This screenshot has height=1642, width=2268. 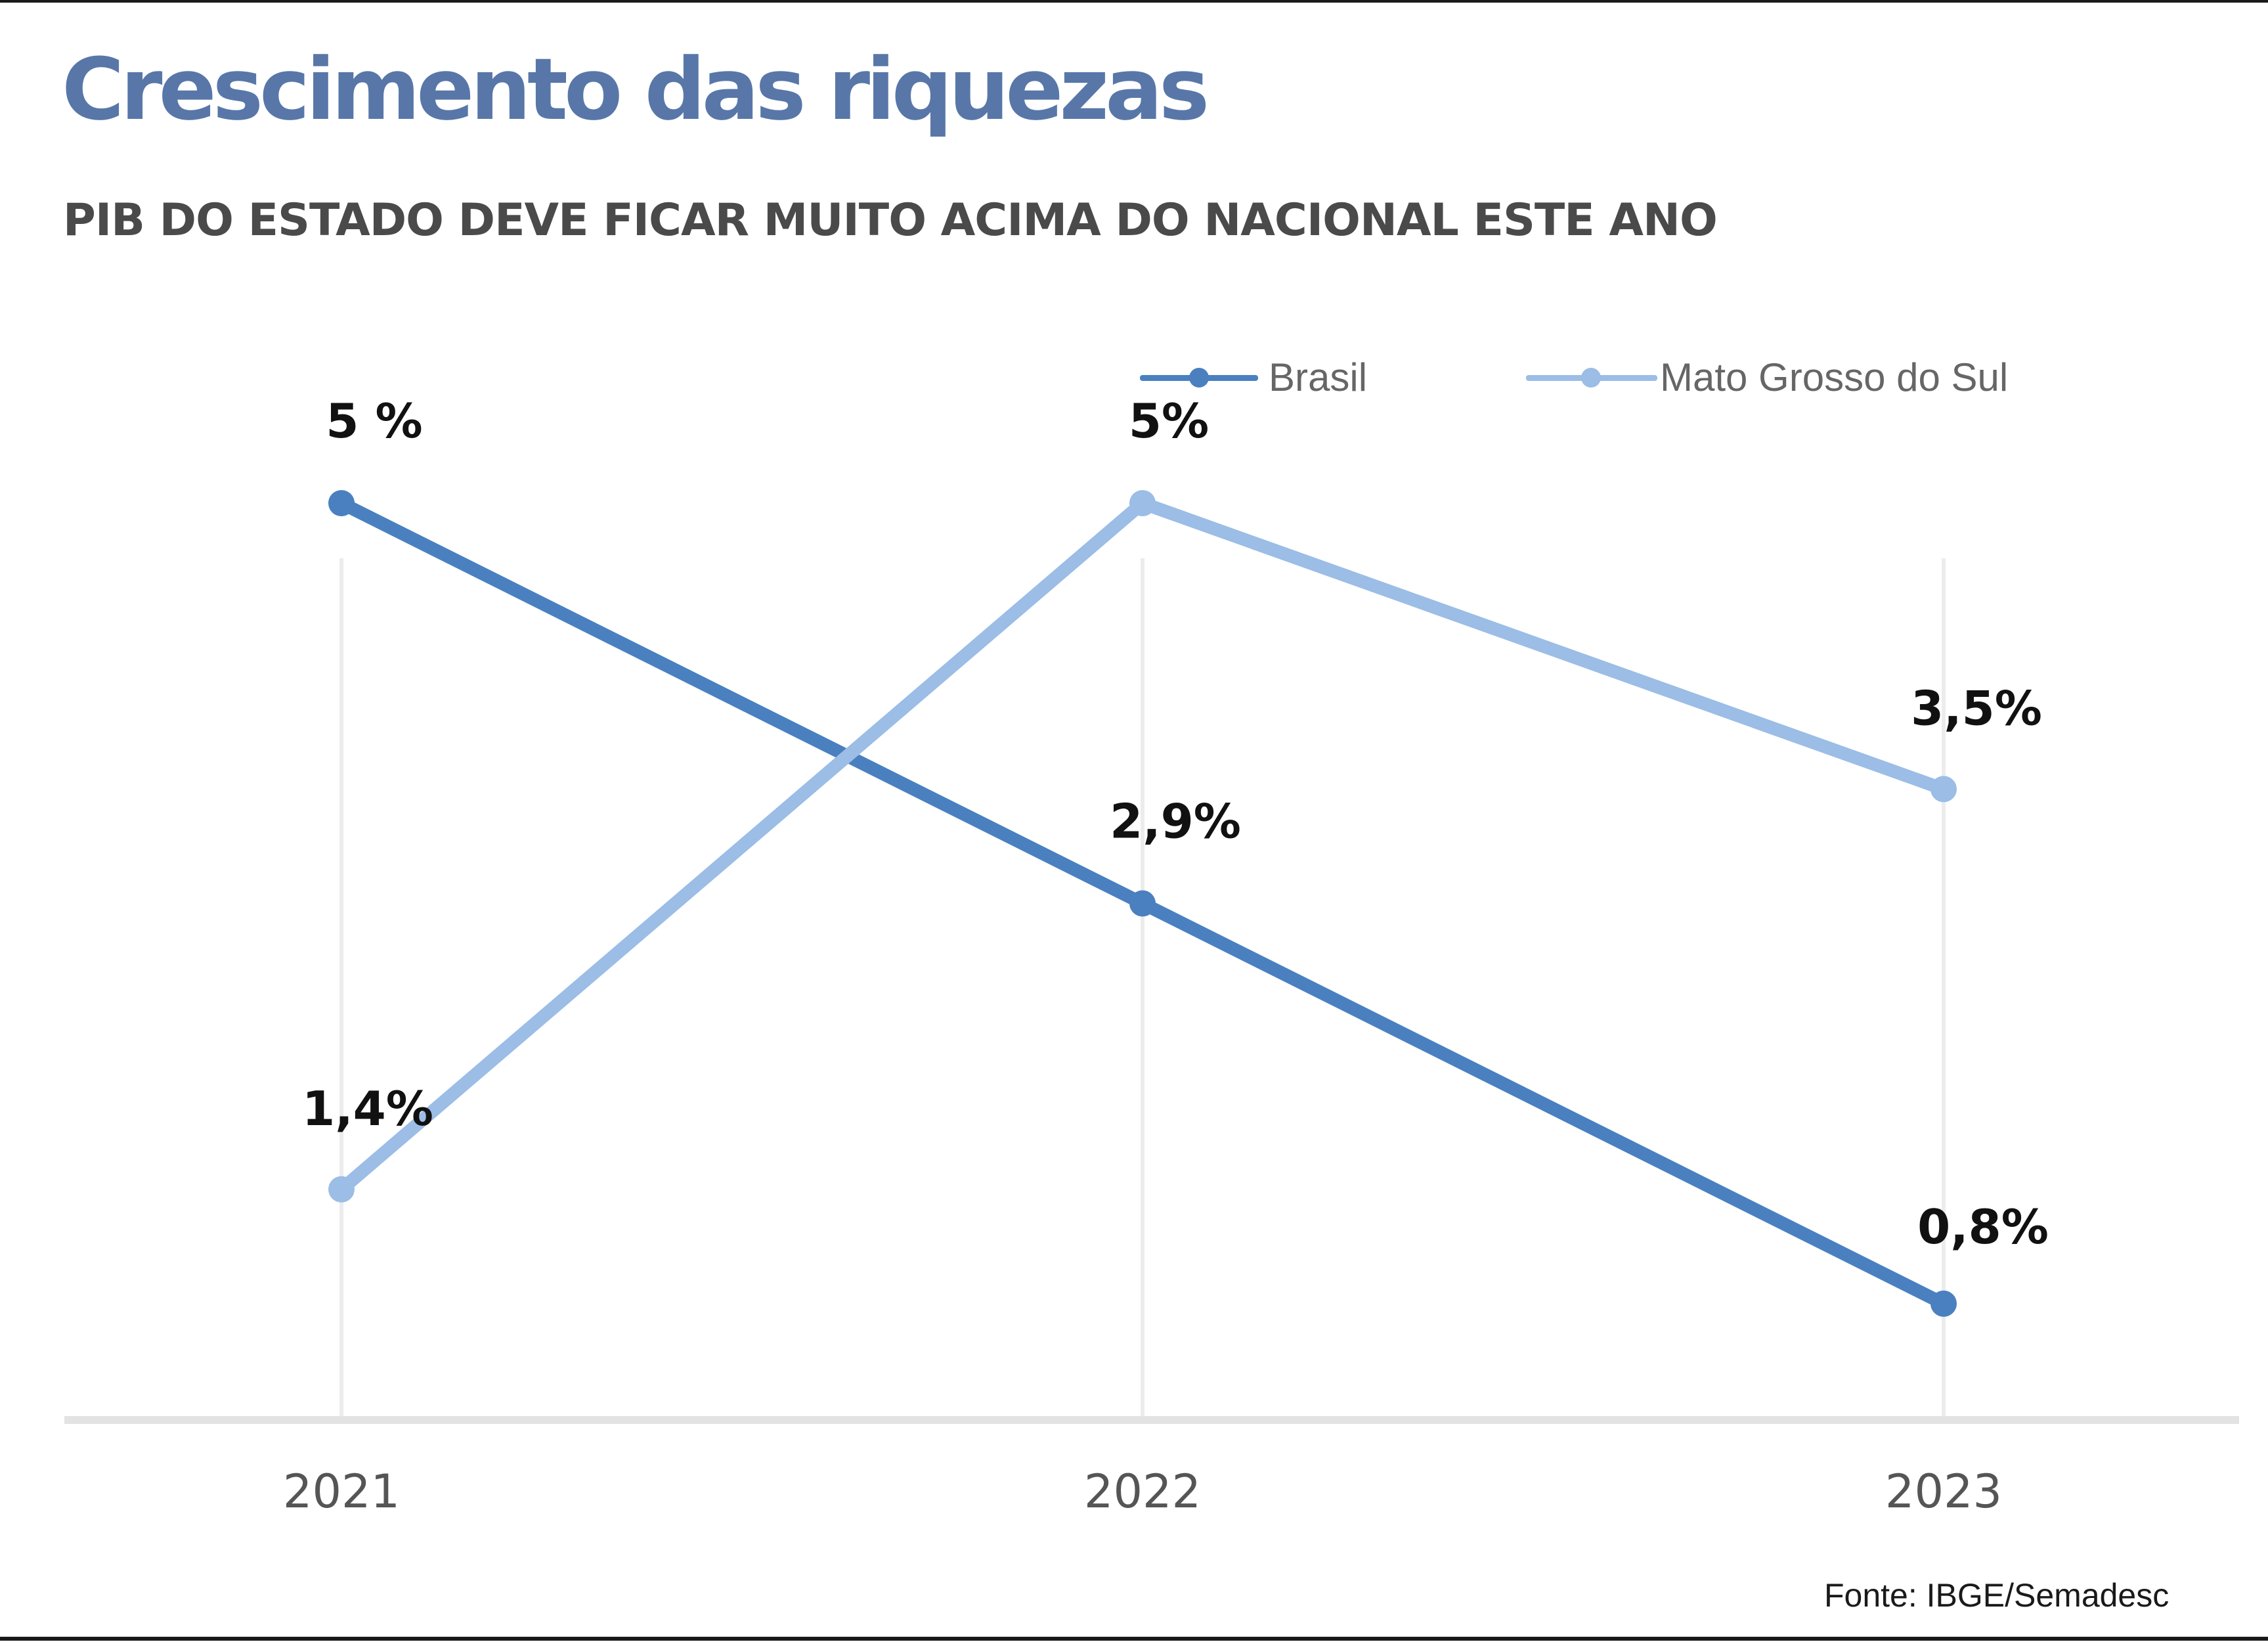 What do you see at coordinates (1142, 903) in the screenshot?
I see `data-point-brasil-2022` at bounding box center [1142, 903].